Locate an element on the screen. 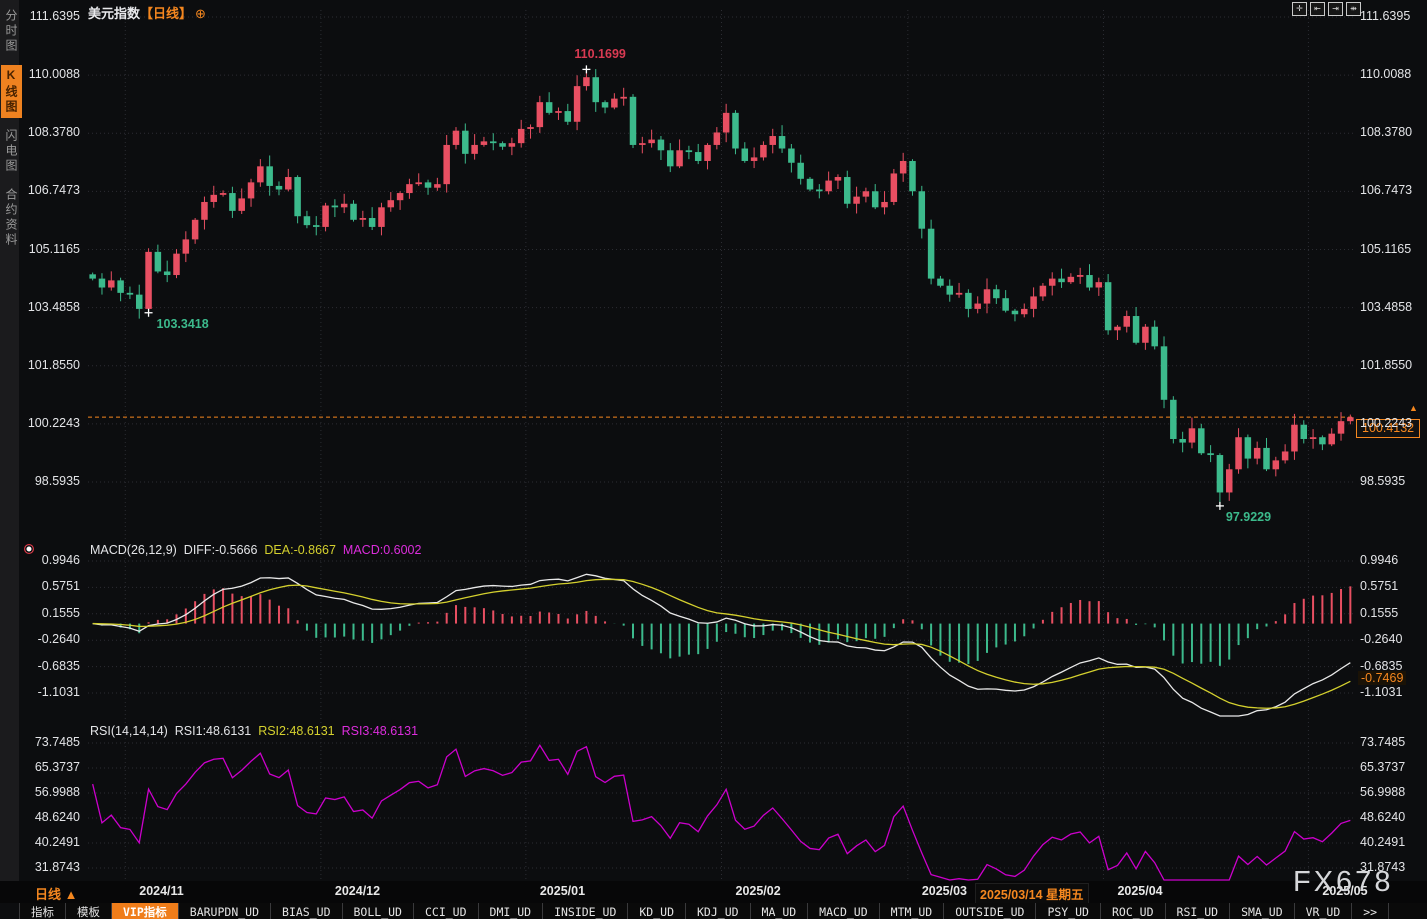  price-axis-label-right: 105.1165 is located at coordinates (1386, 248).